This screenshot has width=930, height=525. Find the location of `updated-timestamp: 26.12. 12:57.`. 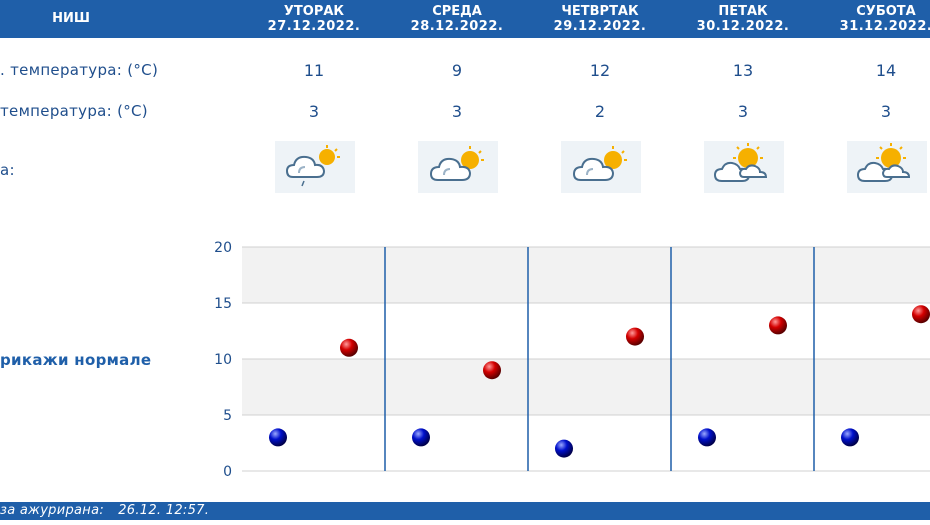

updated-timestamp: 26.12. 12:57. is located at coordinates (164, 510).